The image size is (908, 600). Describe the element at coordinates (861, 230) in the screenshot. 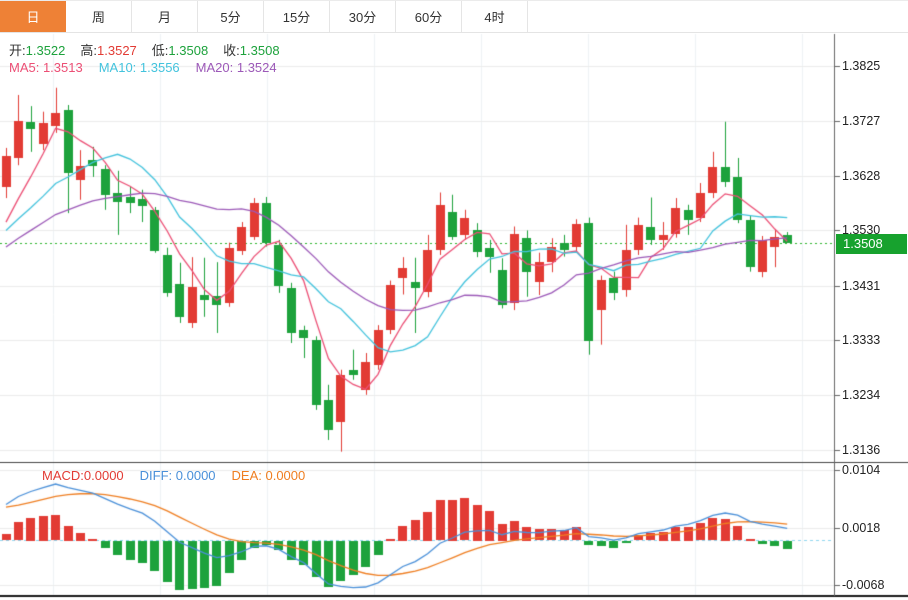

I see `y-axis-label: 1.3530` at that location.